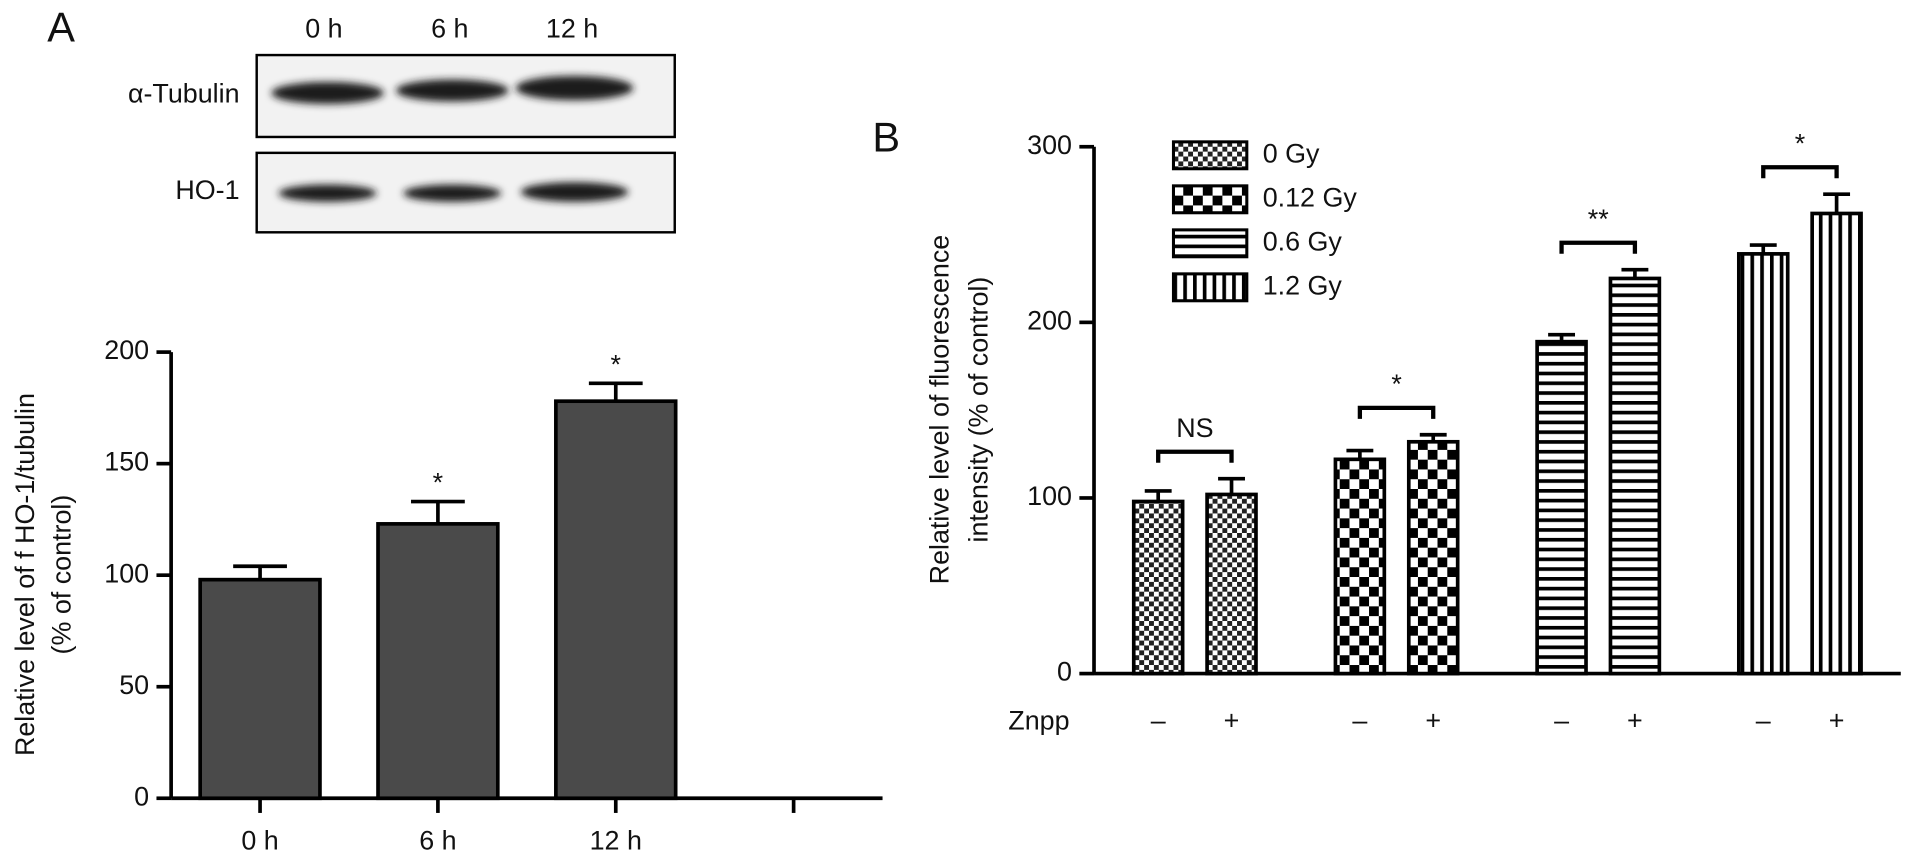  Describe the element at coordinates (1194, 428) in the screenshot. I see `significance-label: NS` at that location.